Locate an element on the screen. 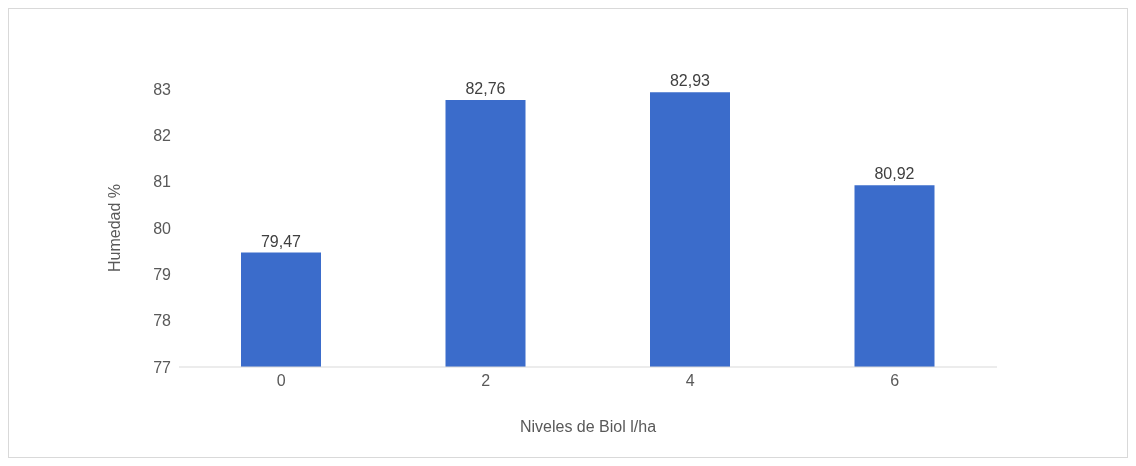 The width and height of the screenshot is (1136, 466). x-axis-title: Niveles de Biol l/ha is located at coordinates (588, 426).